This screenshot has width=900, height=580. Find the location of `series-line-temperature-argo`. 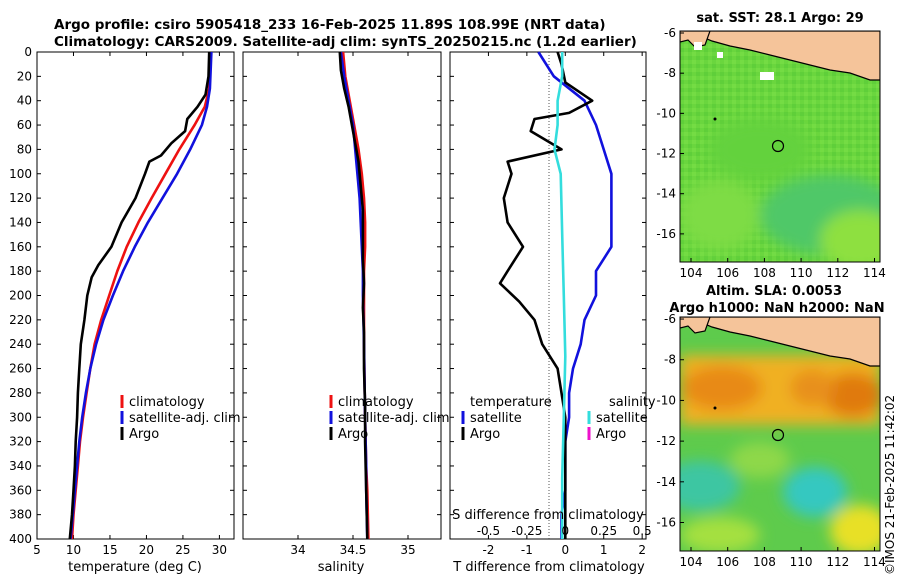

series-line-temperature-argo is located at coordinates (546, 295).